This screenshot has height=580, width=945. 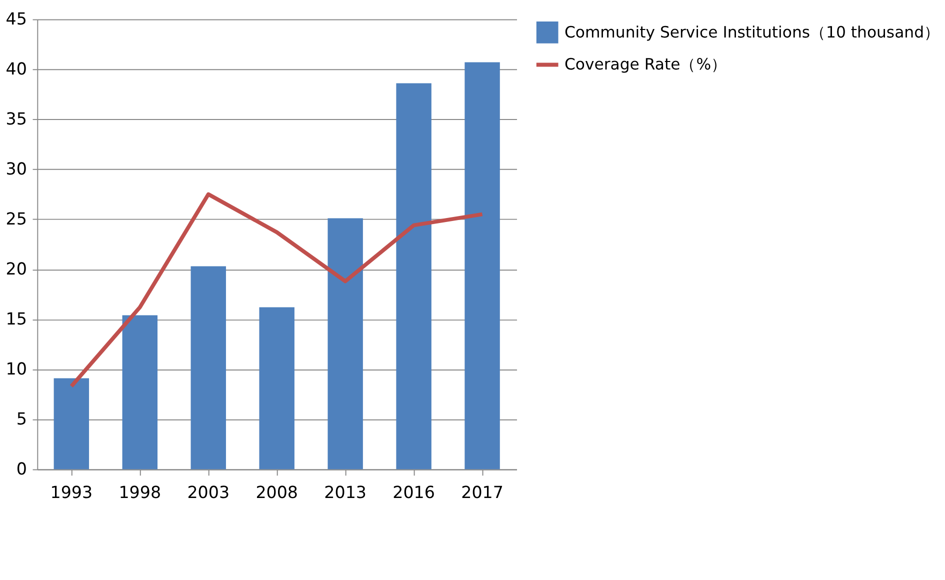 I want to click on x-tick-label: 1998, so click(x=140, y=492).